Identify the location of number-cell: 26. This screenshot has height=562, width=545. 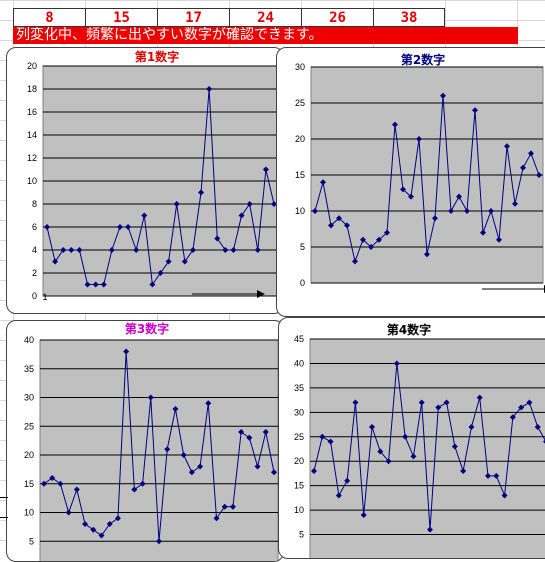
(337, 17).